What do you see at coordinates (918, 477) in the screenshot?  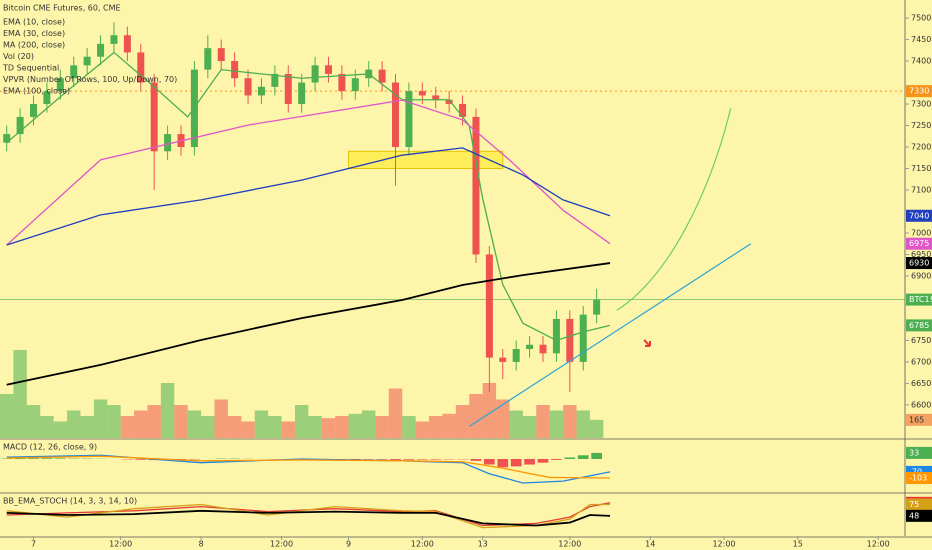 I see `price-label: -103` at bounding box center [918, 477].